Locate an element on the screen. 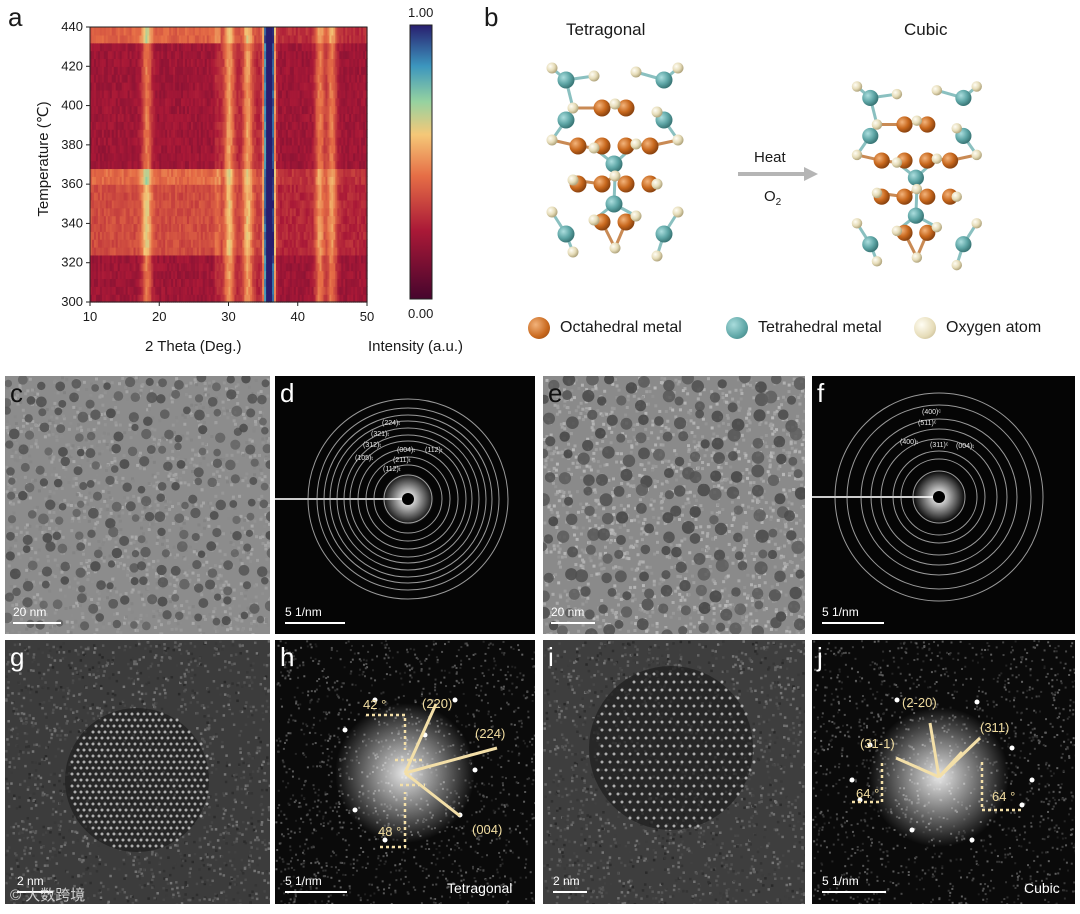 The width and height of the screenshot is (1080, 914). scalebar-g is located at coordinates (35, 892).